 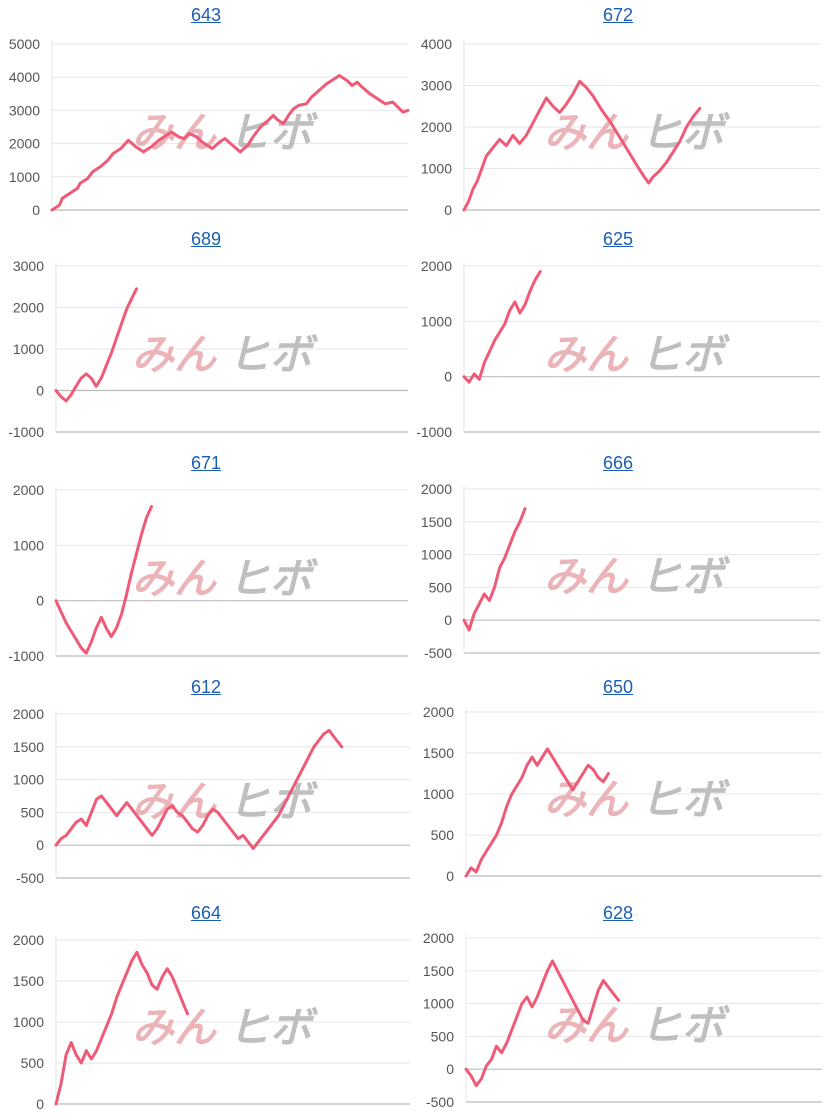 What do you see at coordinates (618, 463) in the screenshot?
I see `chart-title-link: 666` at bounding box center [618, 463].